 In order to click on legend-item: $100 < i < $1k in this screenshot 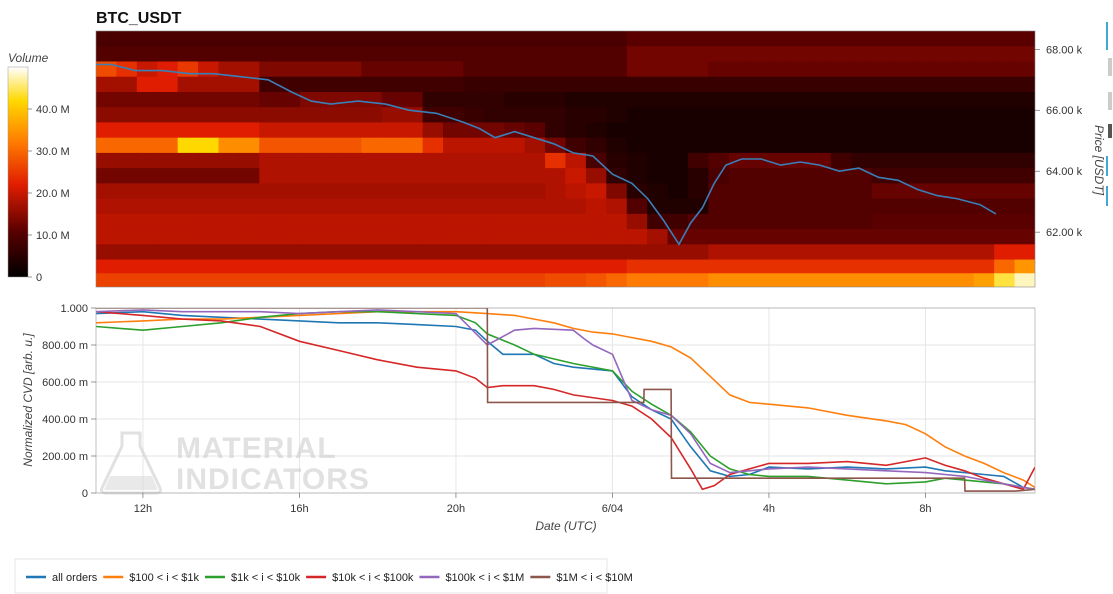, I will do `click(151, 578)`.